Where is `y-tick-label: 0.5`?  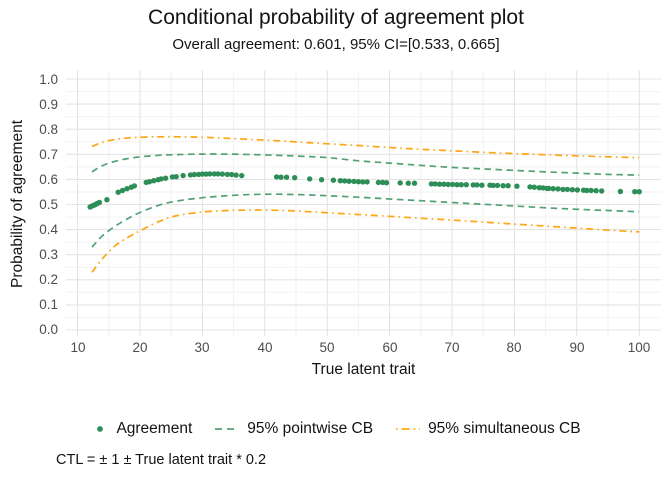
y-tick-label: 0.5 is located at coordinates (48, 204).